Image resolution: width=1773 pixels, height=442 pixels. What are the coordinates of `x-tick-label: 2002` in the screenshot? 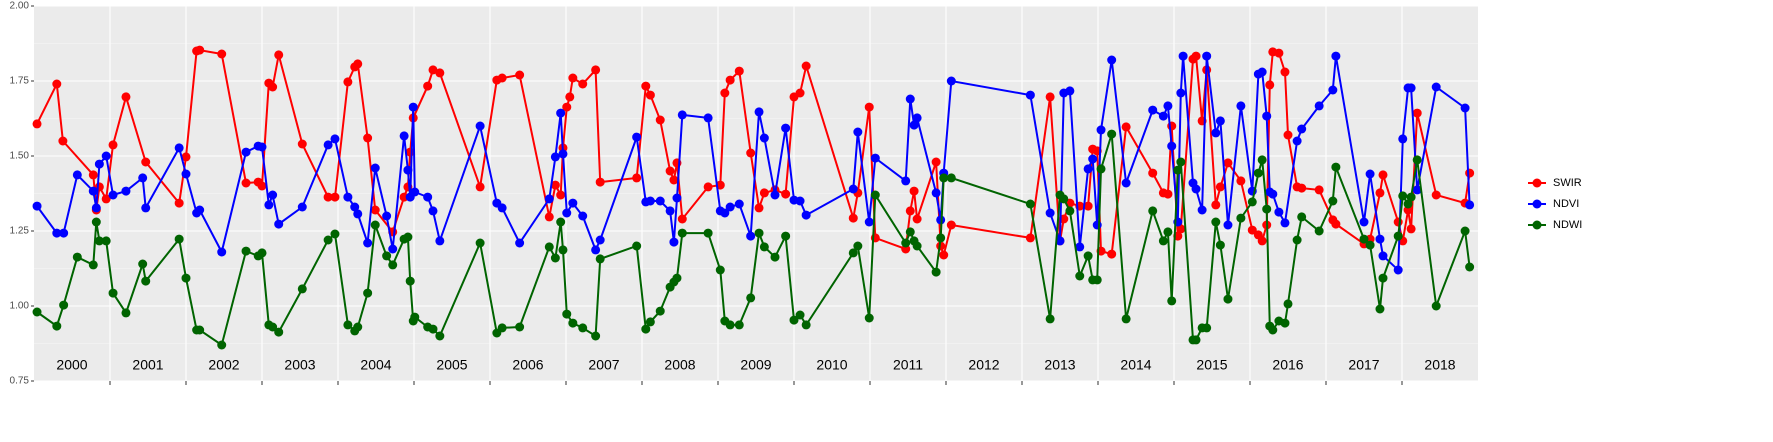 It's located at (223, 365).